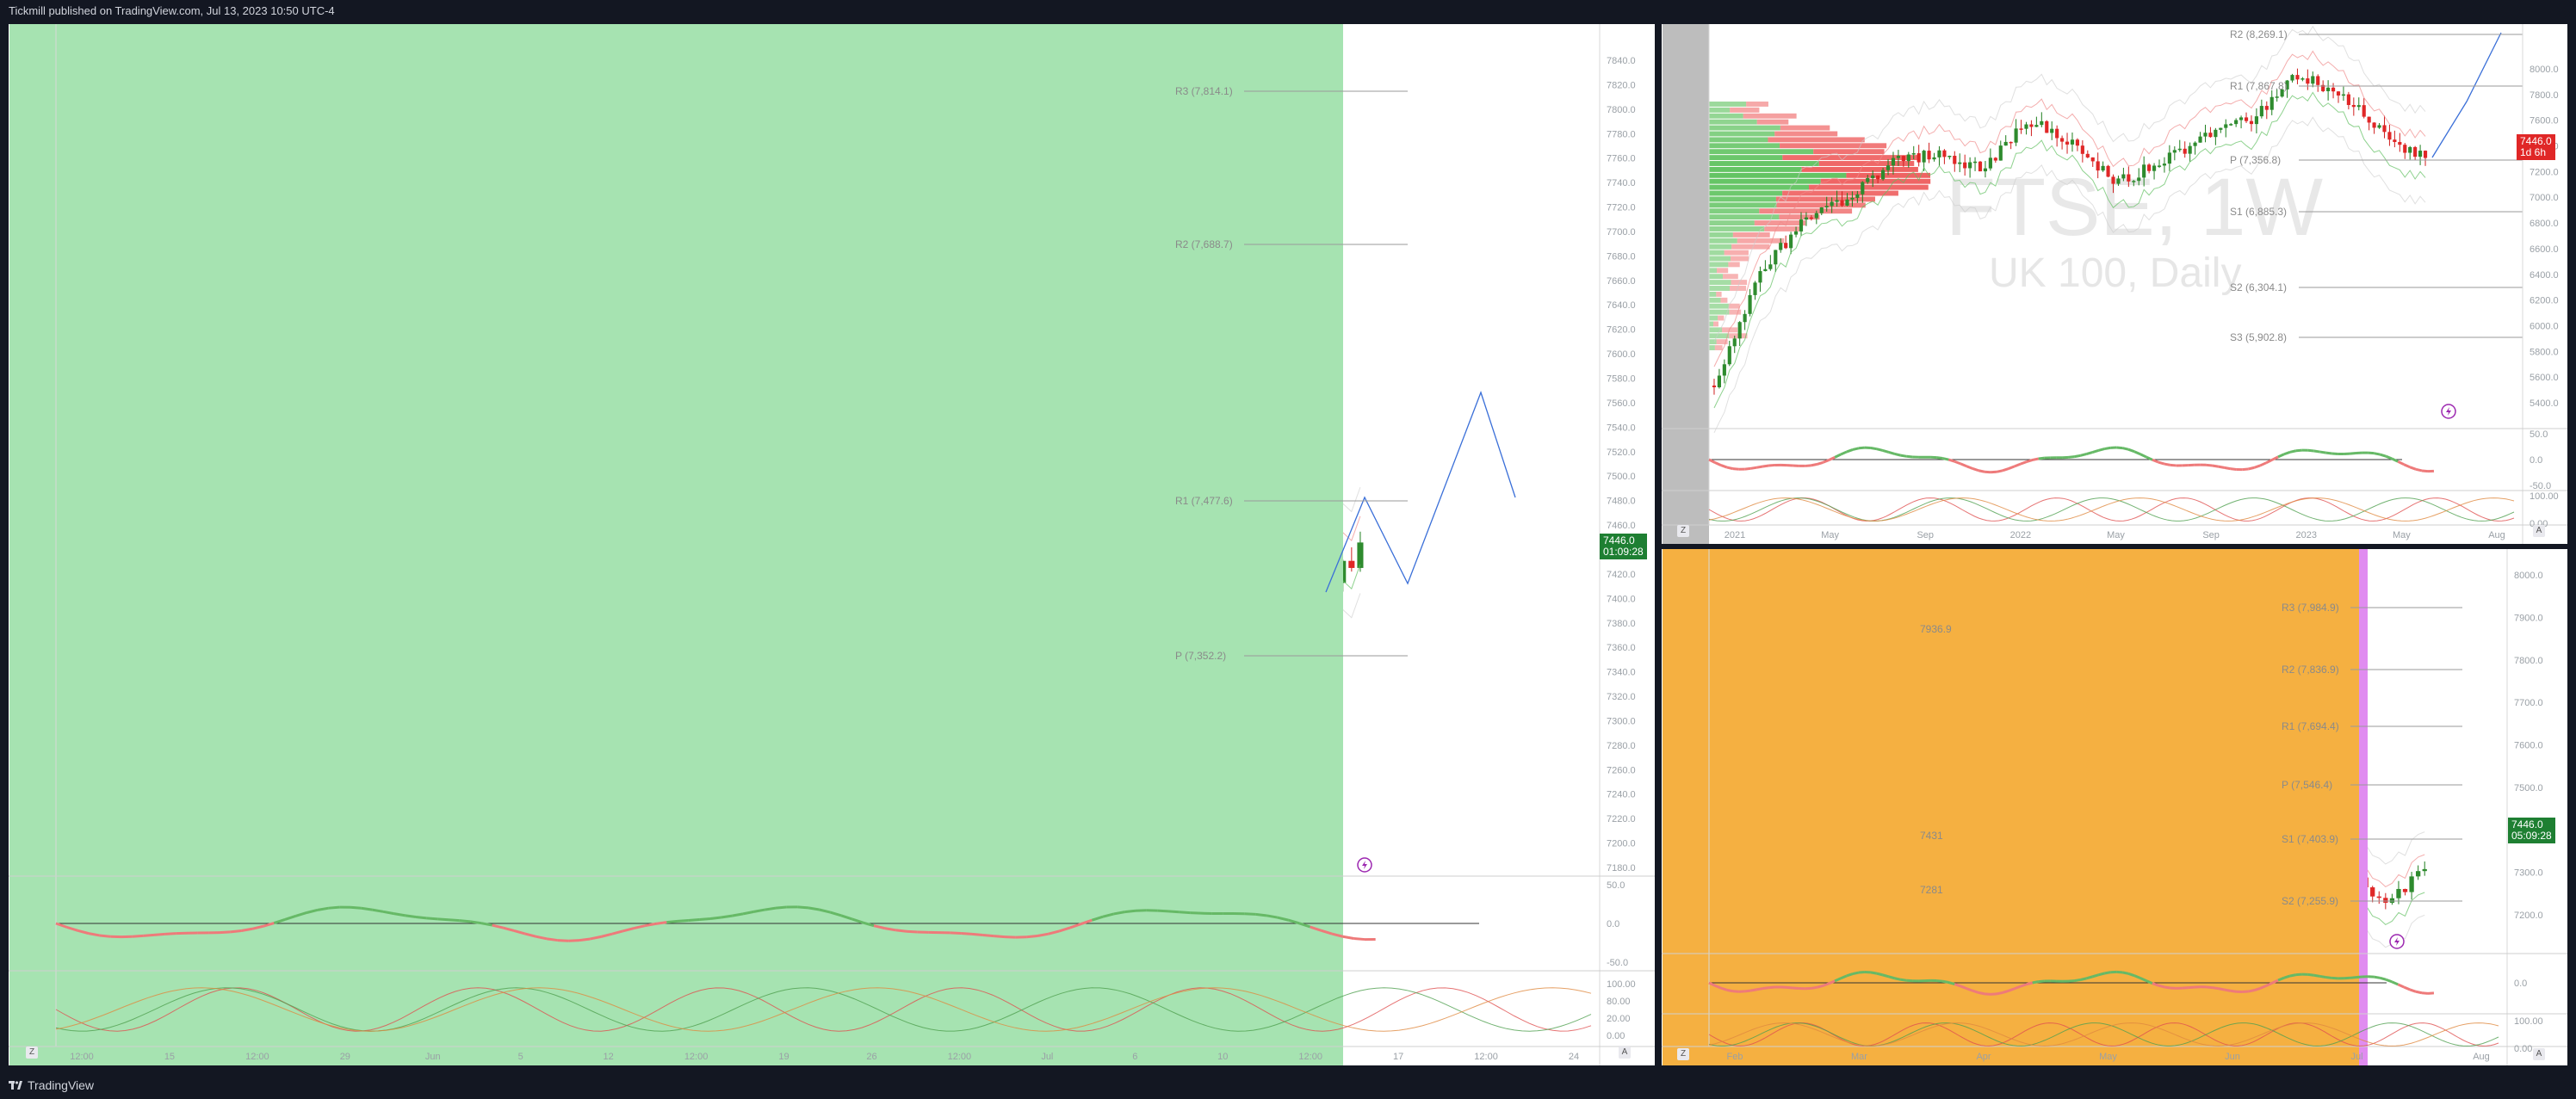 The image size is (2576, 1099). I want to click on bottom-right-z-button: Z, so click(1683, 1054).